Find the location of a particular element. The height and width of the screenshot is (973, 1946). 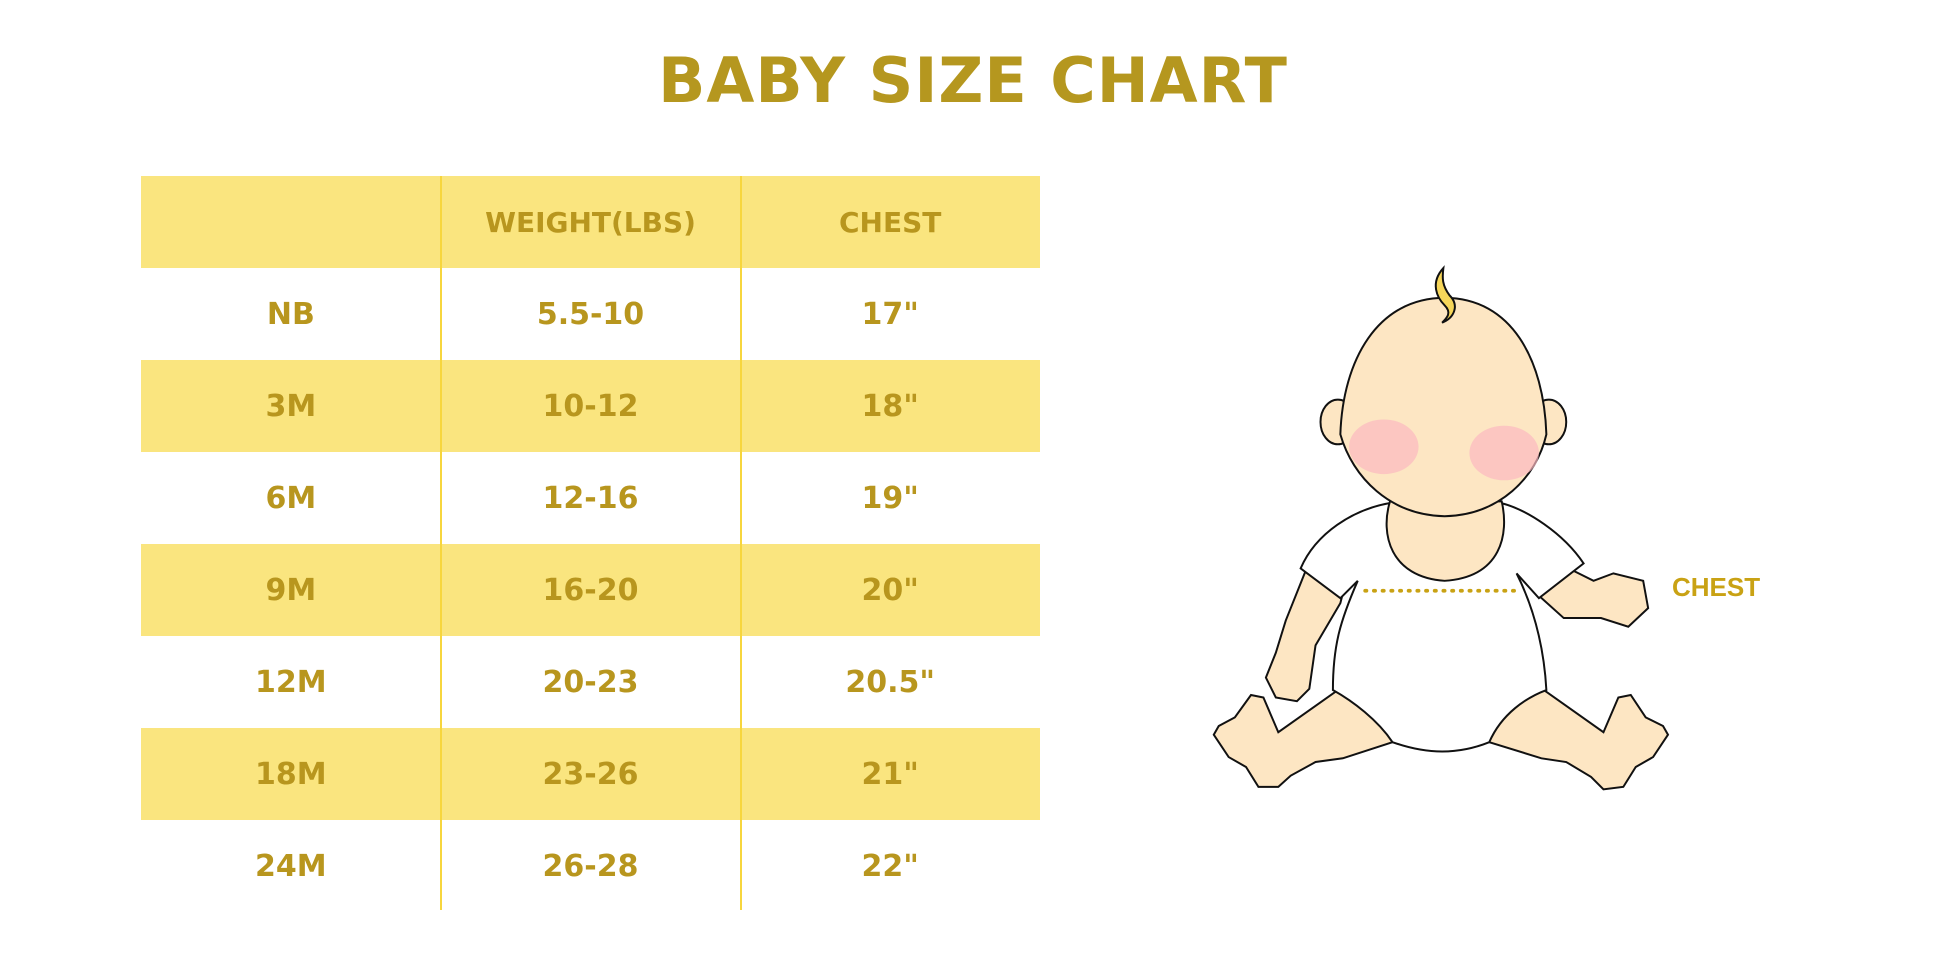

table-row: NB 5.5-10 17" is located at coordinates (590, 314).